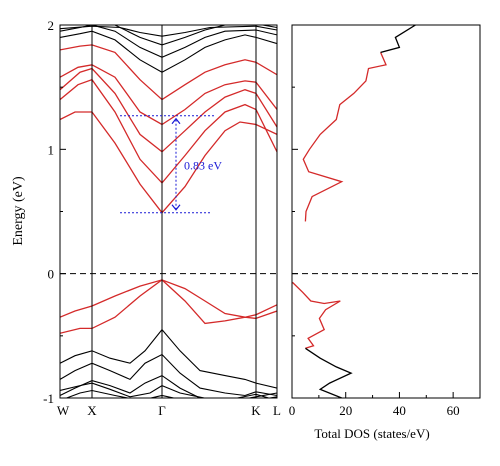 This screenshot has height=466, width=500. What do you see at coordinates (176, 207) in the screenshot?
I see `gap-arrow-down-head` at bounding box center [176, 207].